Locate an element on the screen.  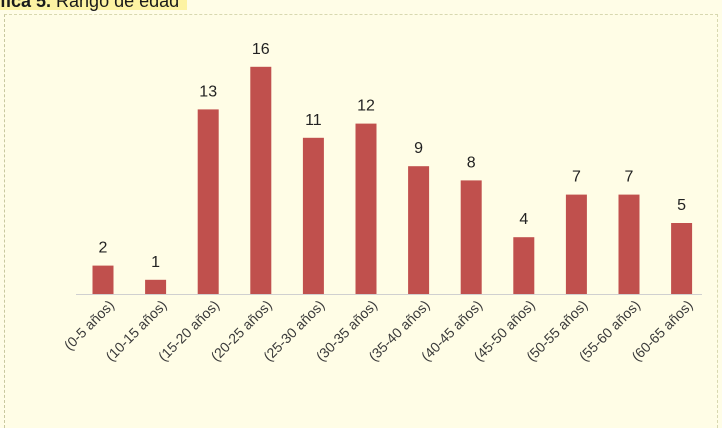
data-label-11: 5 is located at coordinates (681, 205).